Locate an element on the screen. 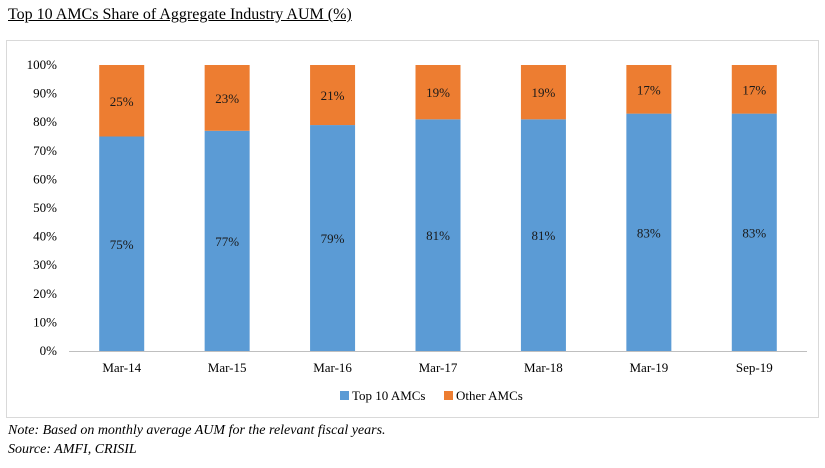  data-label: 21% is located at coordinates (333, 95).